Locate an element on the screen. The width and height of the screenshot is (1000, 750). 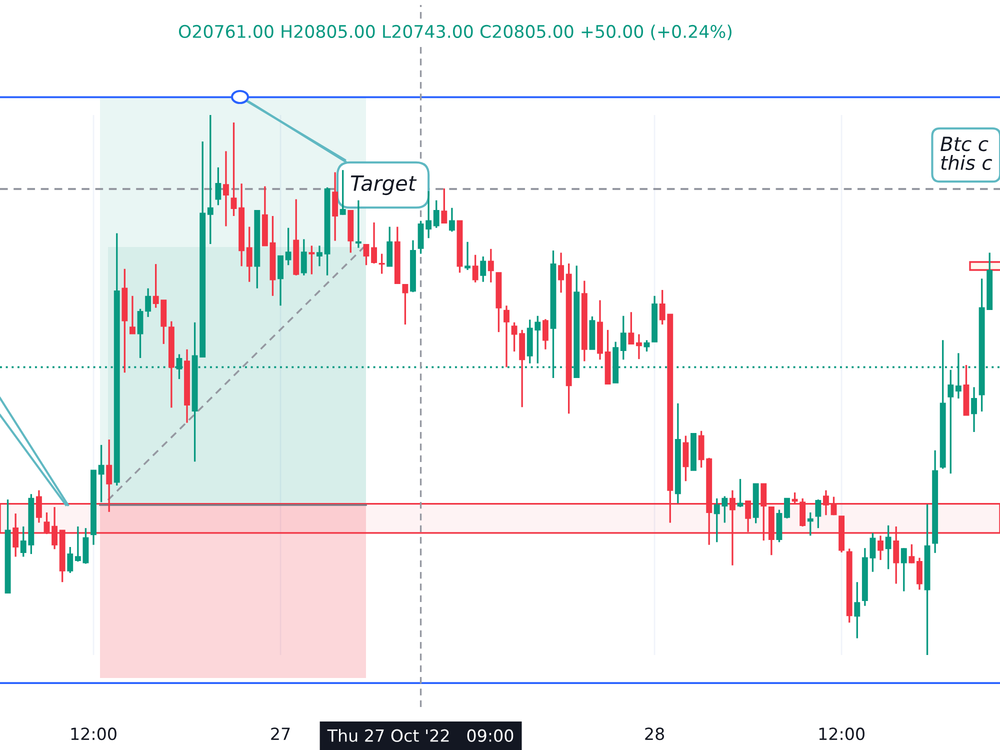
annotation: Target is located at coordinates (383, 186).